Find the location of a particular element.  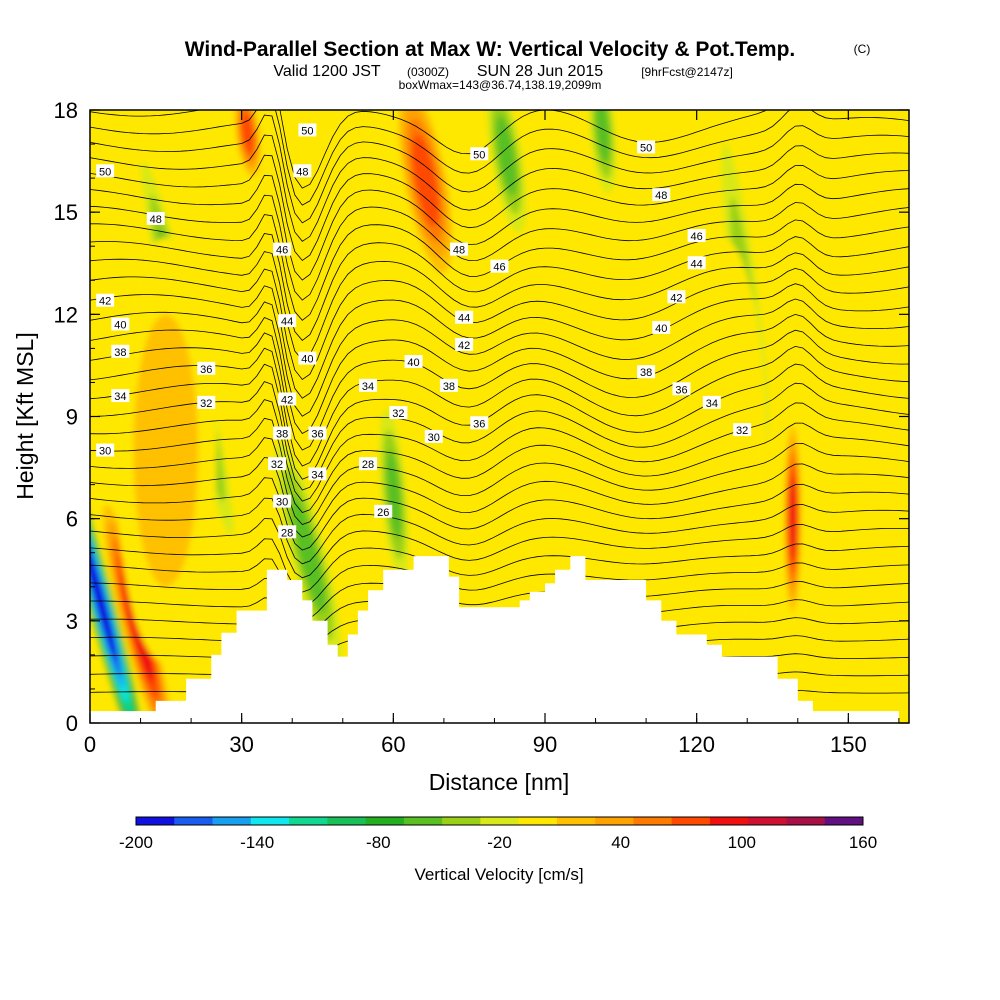

y-tick-label: 12 is located at coordinates (66, 314).